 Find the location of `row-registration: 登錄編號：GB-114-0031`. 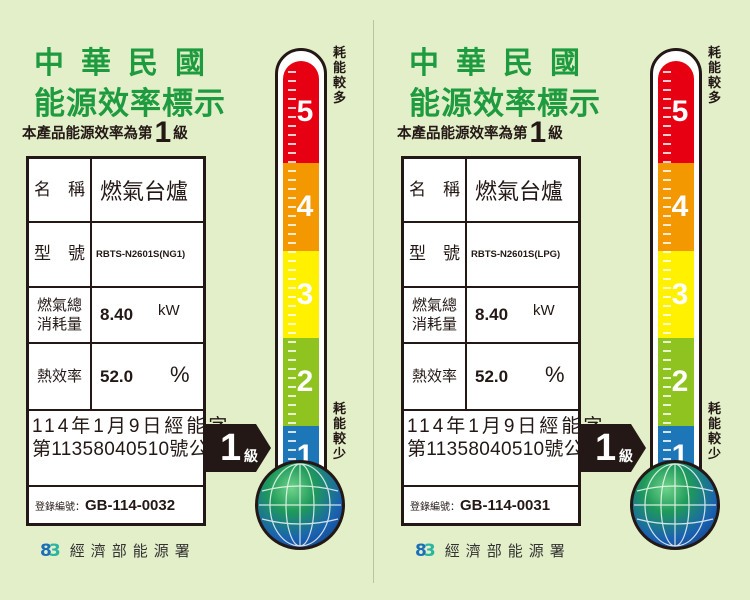

row-registration: 登錄編號：GB-114-0031 is located at coordinates (491, 506).